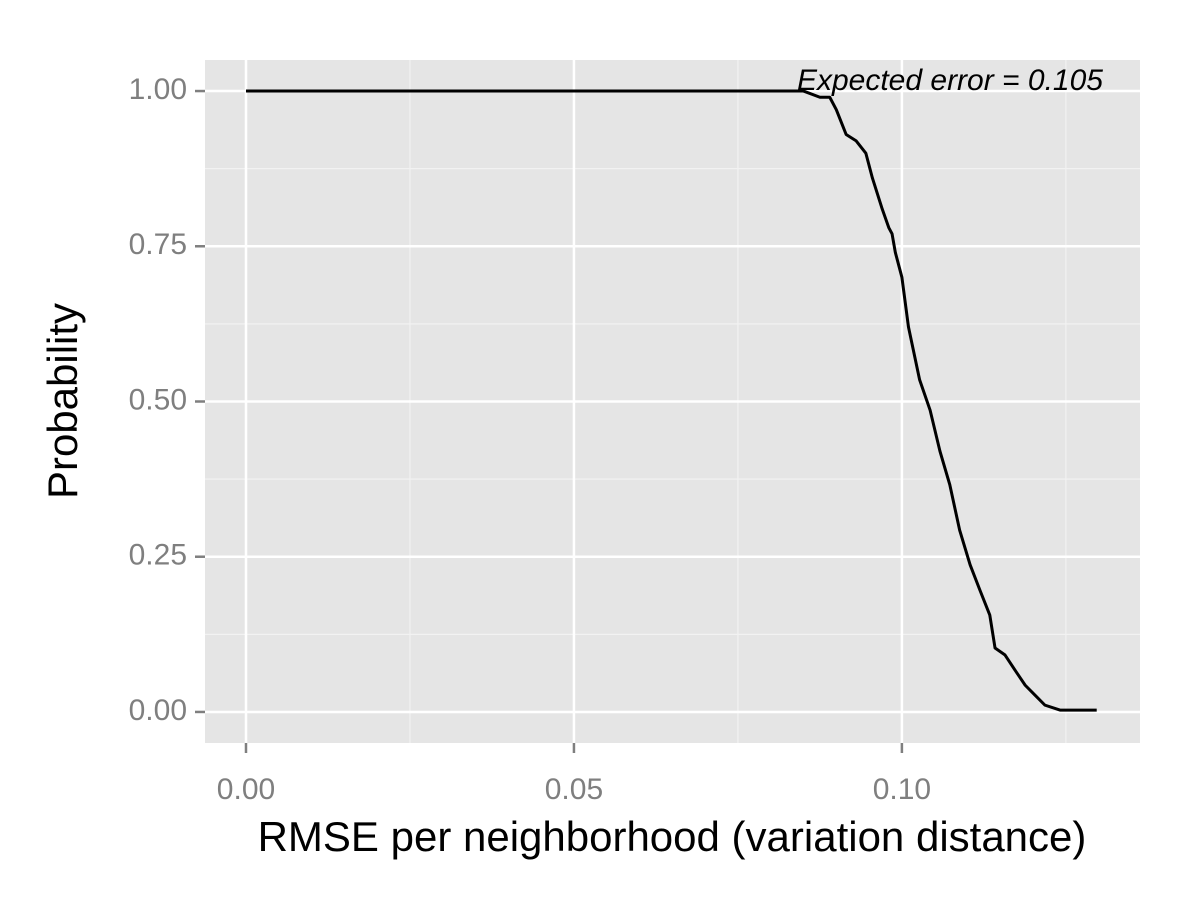 This screenshot has height=900, width=1200. I want to click on y-tick-label: 0.25, so click(158, 555).